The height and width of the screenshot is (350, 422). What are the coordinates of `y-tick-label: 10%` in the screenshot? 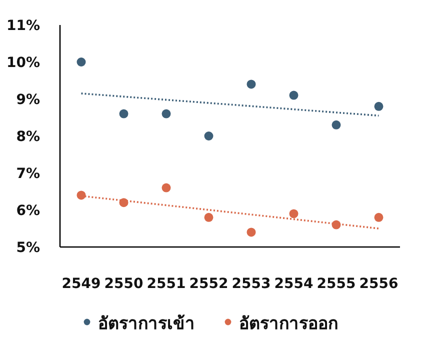 It's located at (23, 63).